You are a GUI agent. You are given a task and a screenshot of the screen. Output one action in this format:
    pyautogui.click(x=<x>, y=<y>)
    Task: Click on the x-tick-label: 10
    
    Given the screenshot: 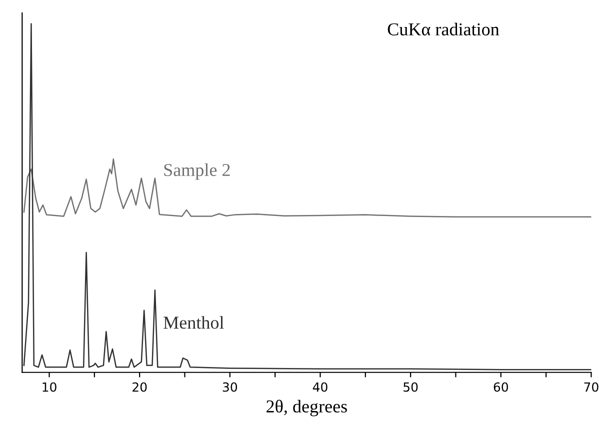 What is the action you would take?
    pyautogui.click(x=49, y=387)
    